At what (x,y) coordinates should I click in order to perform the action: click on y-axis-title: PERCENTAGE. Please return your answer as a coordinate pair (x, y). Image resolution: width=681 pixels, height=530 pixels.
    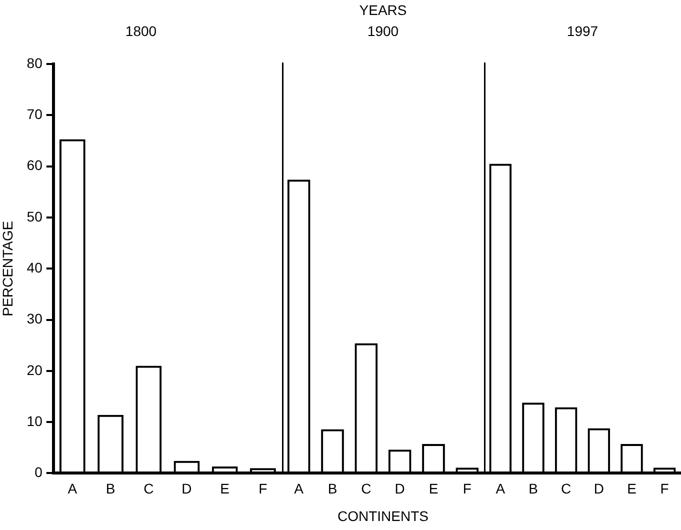
    Looking at the image, I should click on (8, 268).